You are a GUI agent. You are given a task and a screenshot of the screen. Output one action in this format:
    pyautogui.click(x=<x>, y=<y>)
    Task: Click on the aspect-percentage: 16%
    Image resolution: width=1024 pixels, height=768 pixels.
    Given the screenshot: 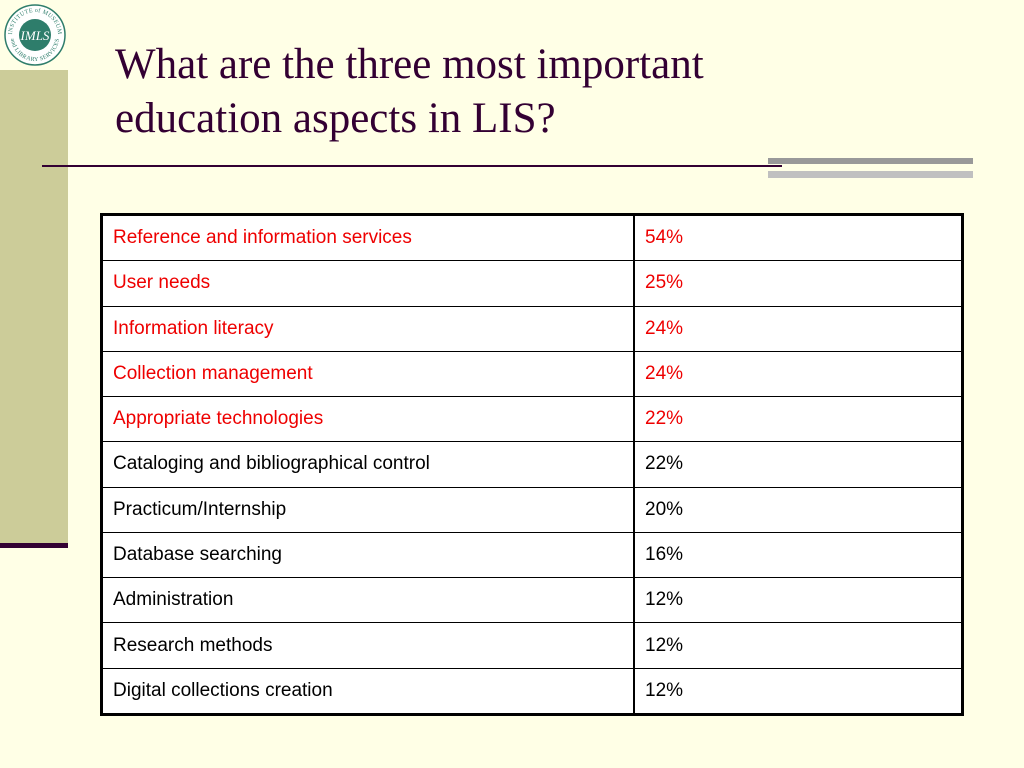 What is the action you would take?
    pyautogui.click(x=798, y=555)
    